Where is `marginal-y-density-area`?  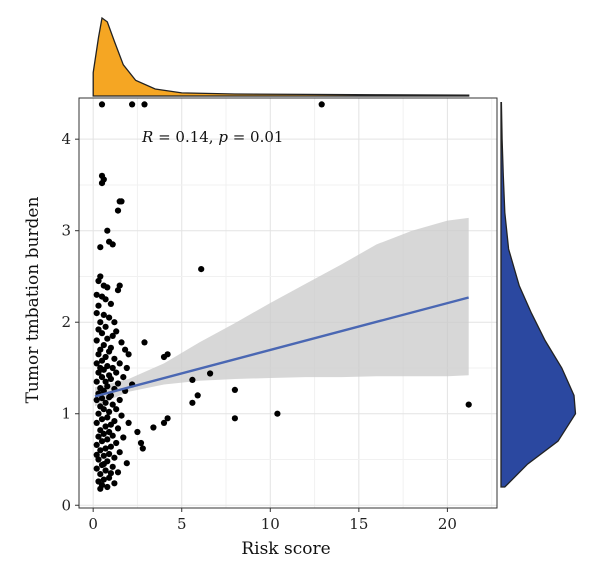
marginal-y-density-area is located at coordinates (538, 294).